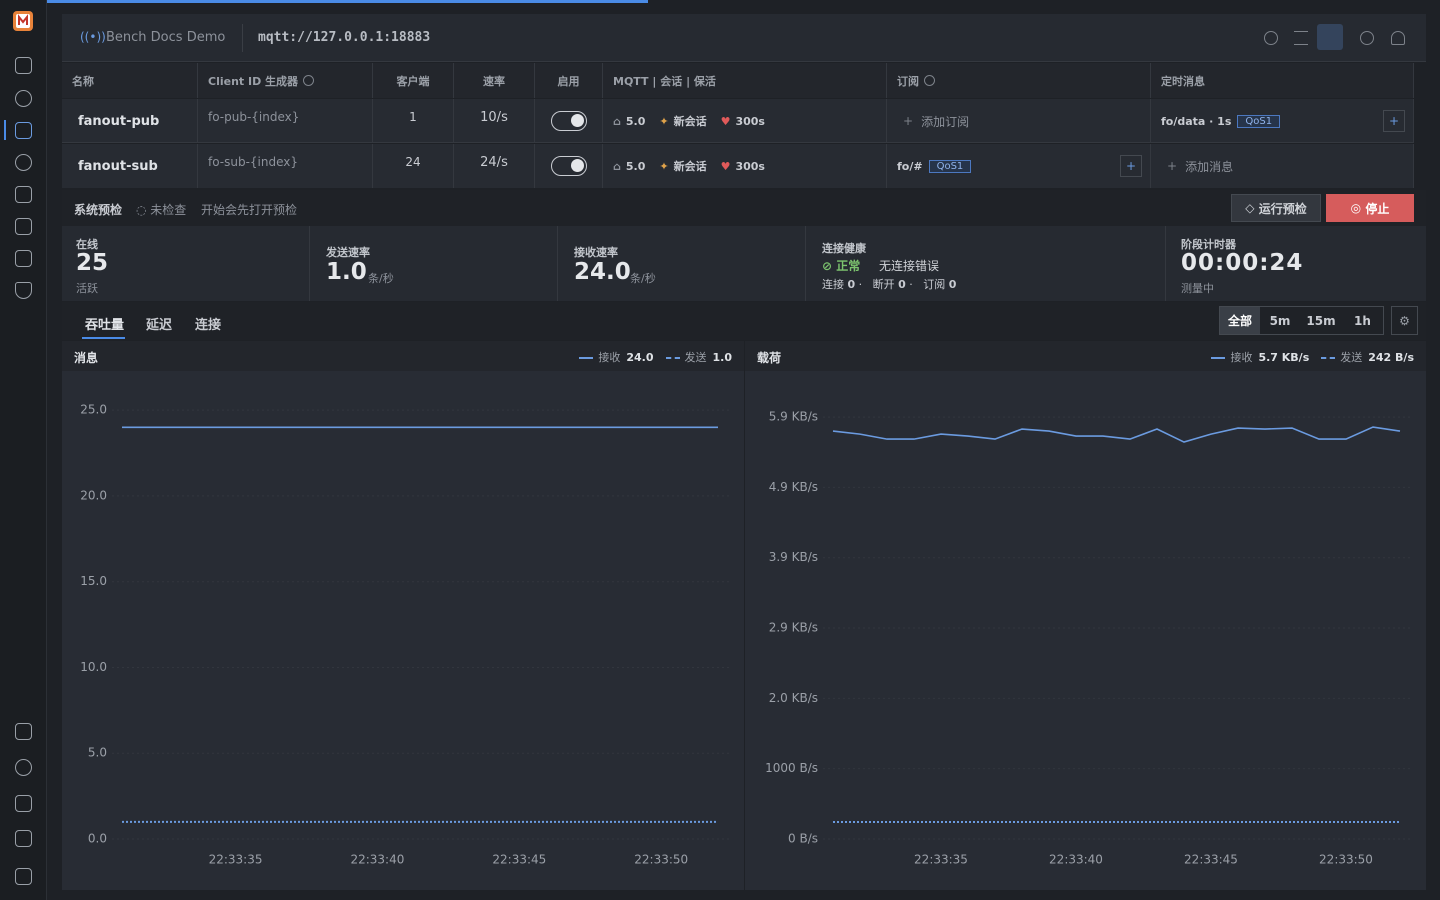 This screenshot has height=900, width=1440. Describe the element at coordinates (745, 80) in the screenshot. I see `column-header: MQTT | 会话 | 保活` at that location.